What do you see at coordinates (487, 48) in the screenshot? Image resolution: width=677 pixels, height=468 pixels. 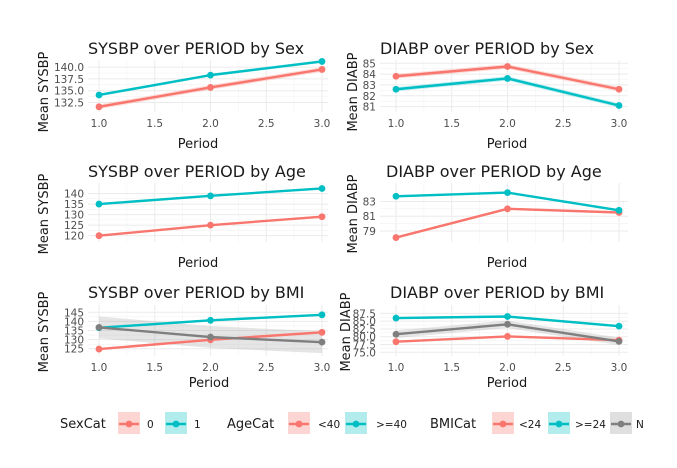 I see `panel-title: DIABP over PERIOD by Sex` at bounding box center [487, 48].